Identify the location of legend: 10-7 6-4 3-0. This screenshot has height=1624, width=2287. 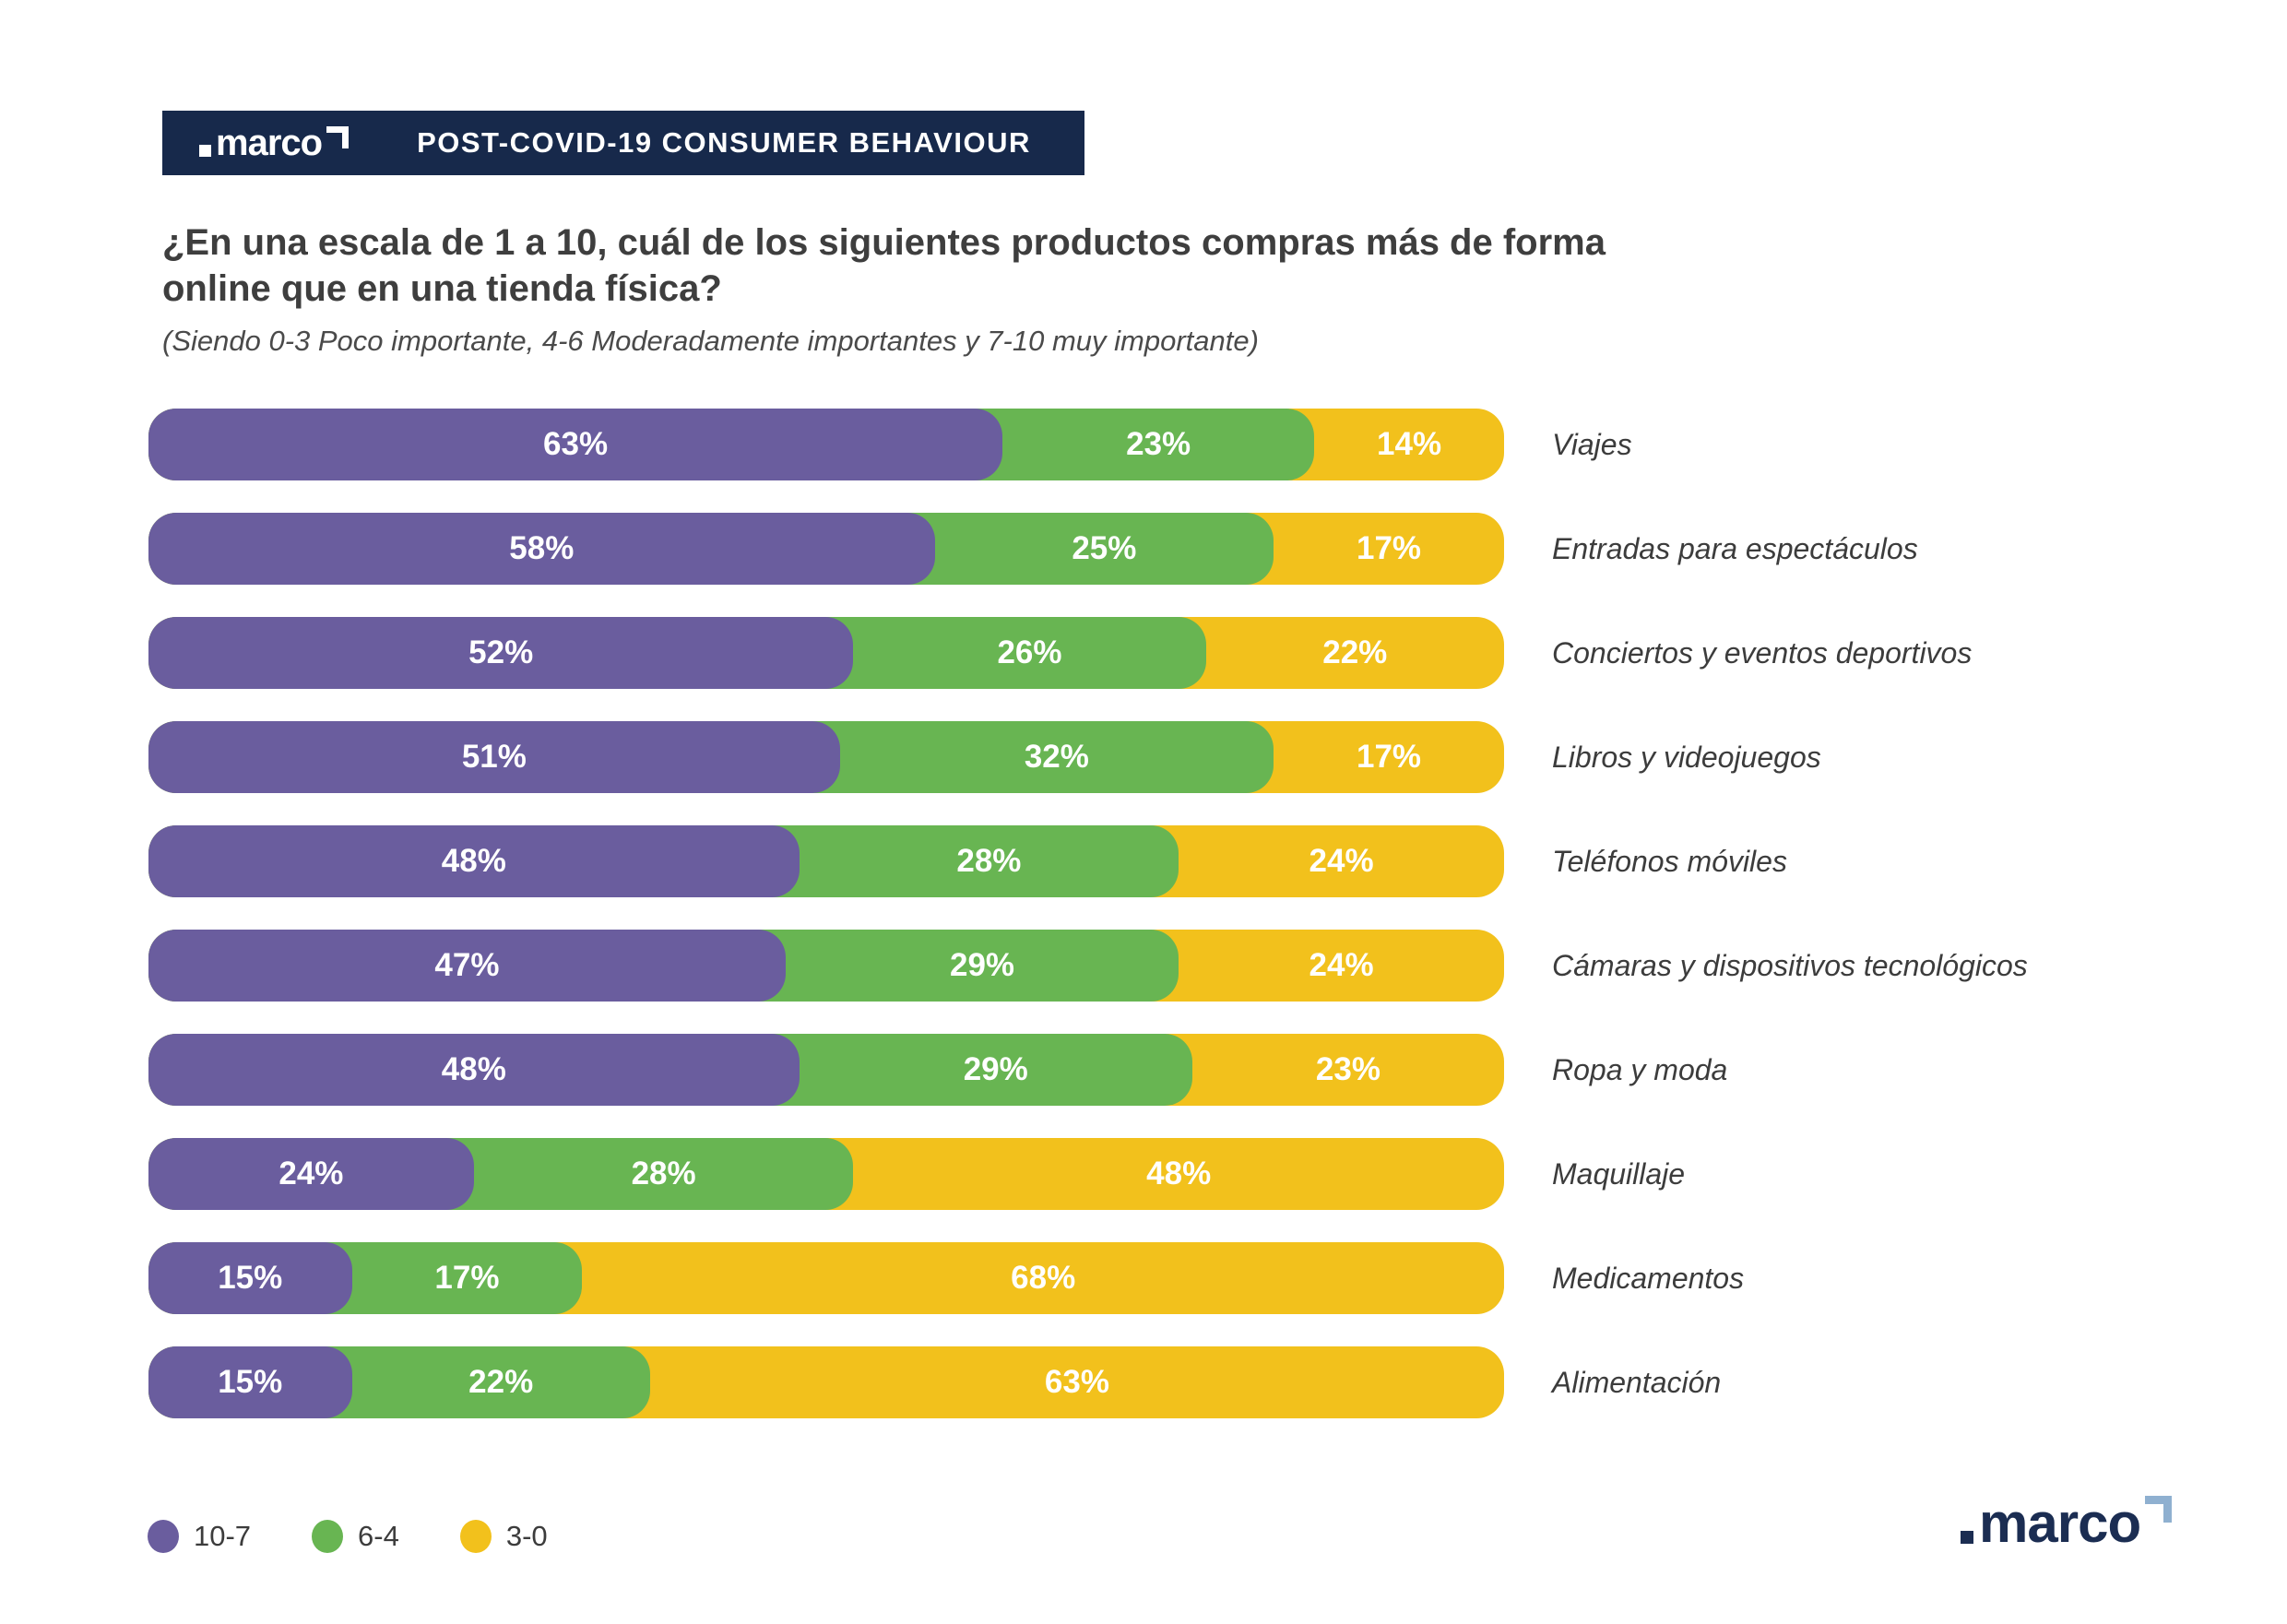
(348, 1536).